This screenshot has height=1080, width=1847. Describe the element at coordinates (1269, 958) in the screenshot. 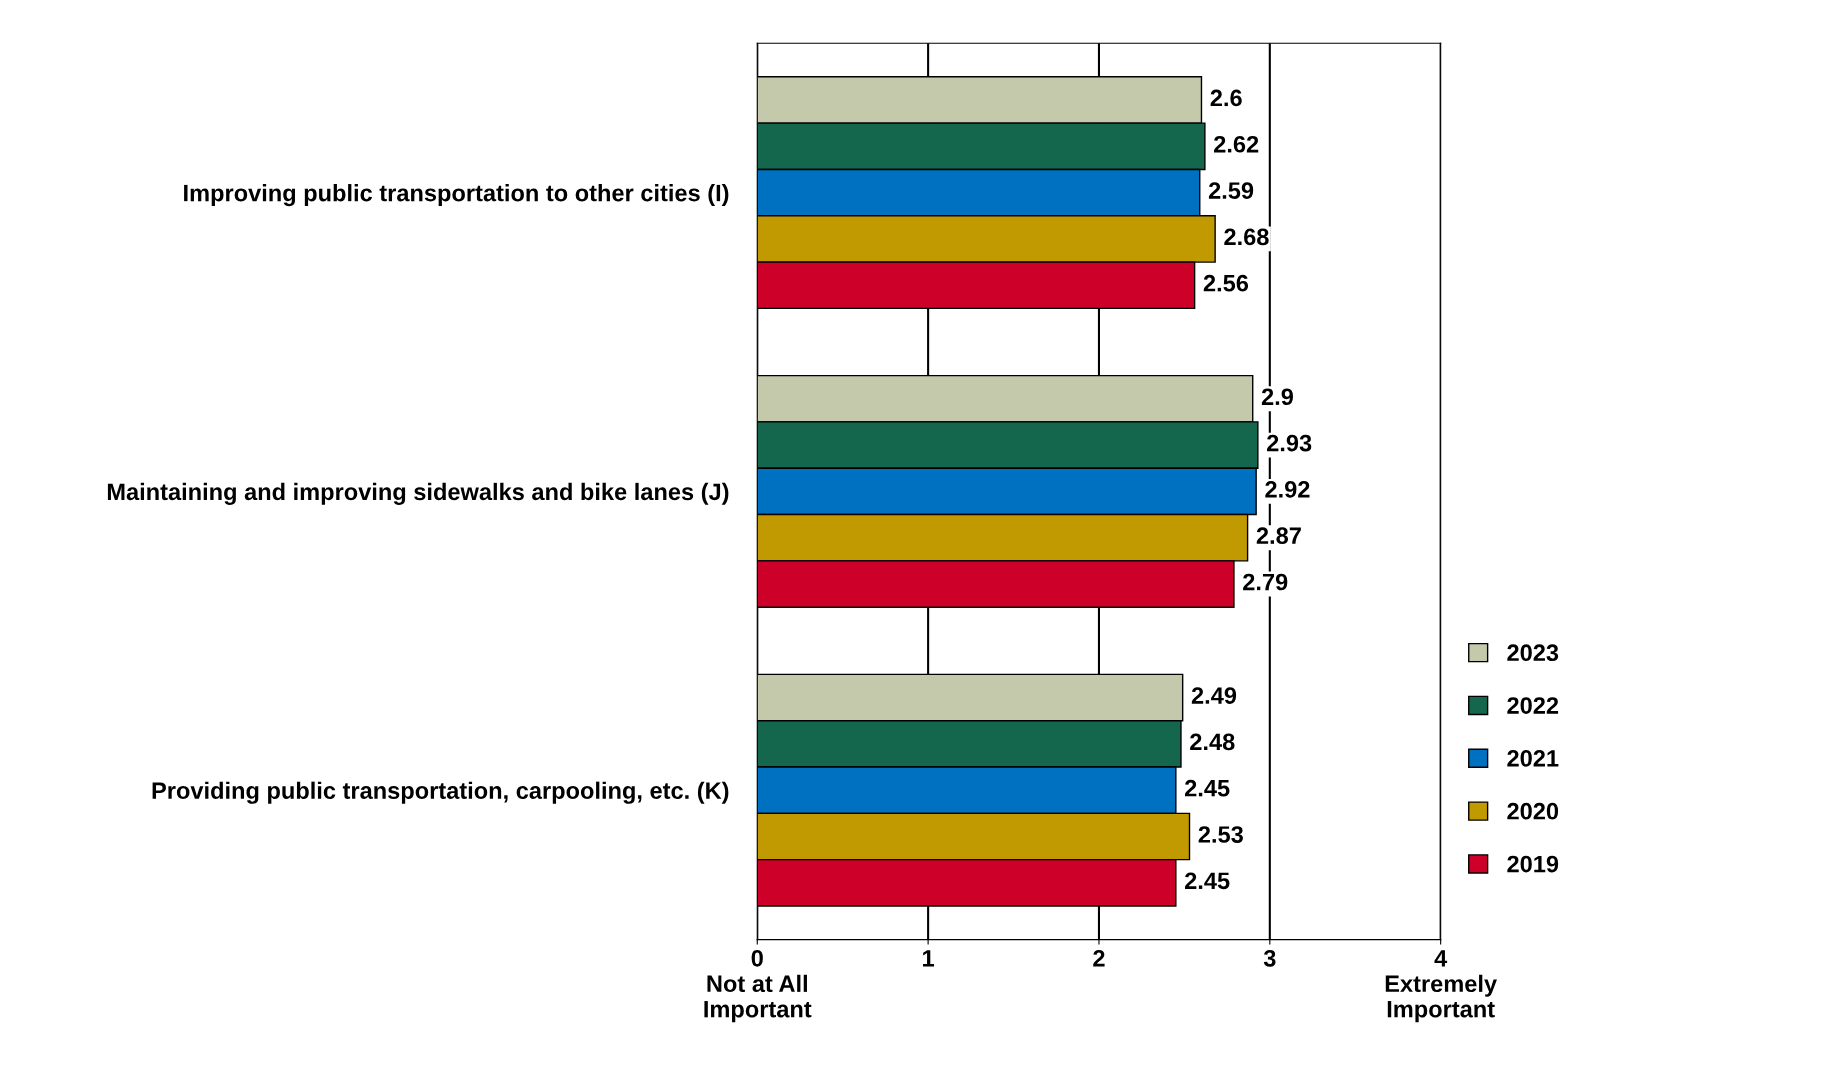

I see `x-tick-label: 3` at that location.